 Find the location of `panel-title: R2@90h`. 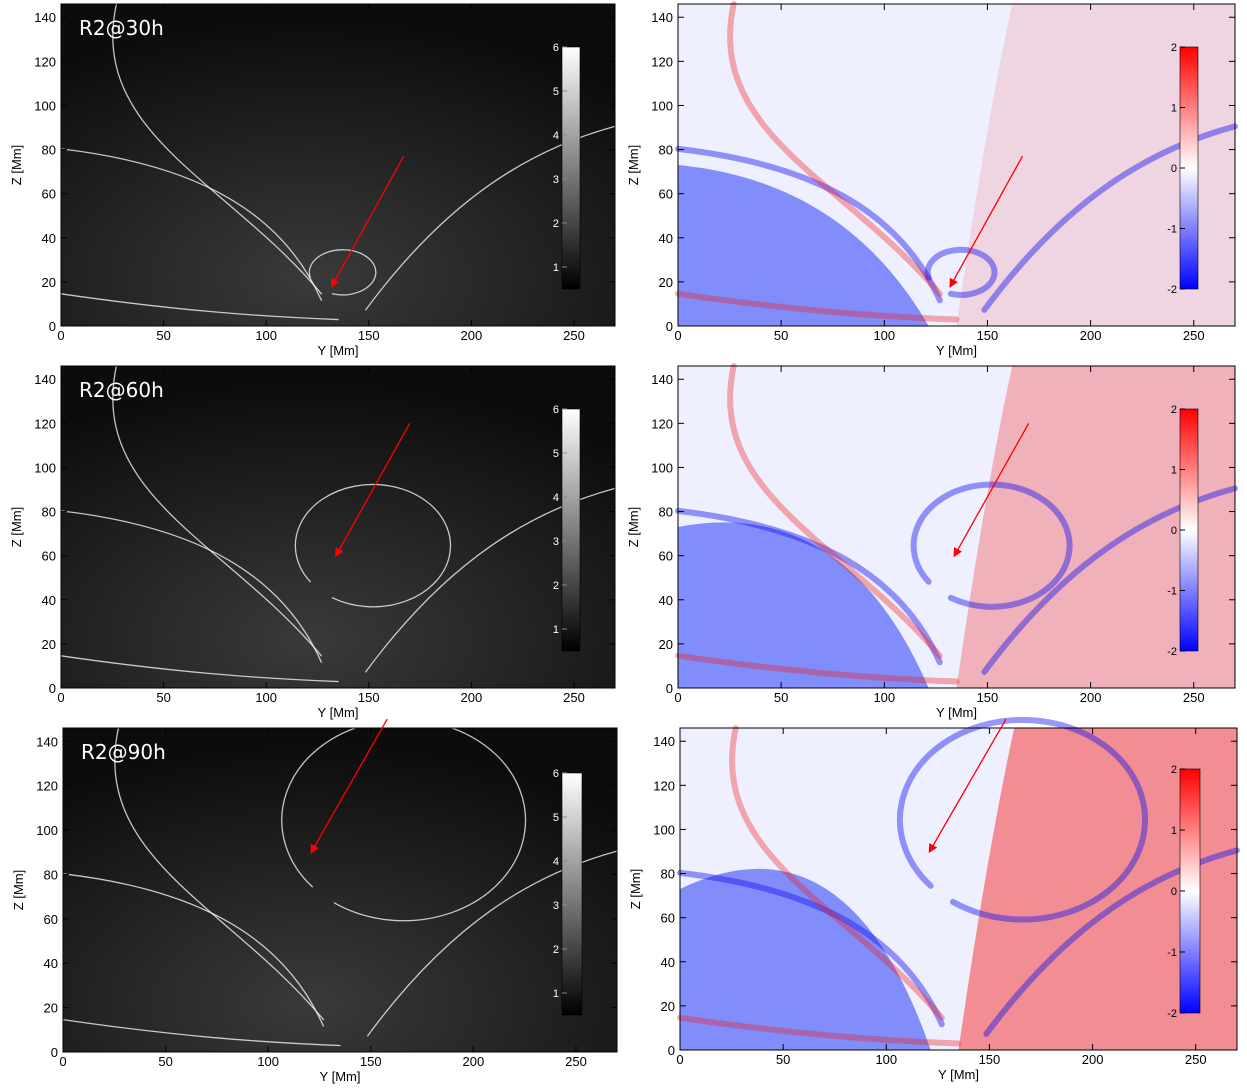

panel-title: R2@90h is located at coordinates (123, 752).